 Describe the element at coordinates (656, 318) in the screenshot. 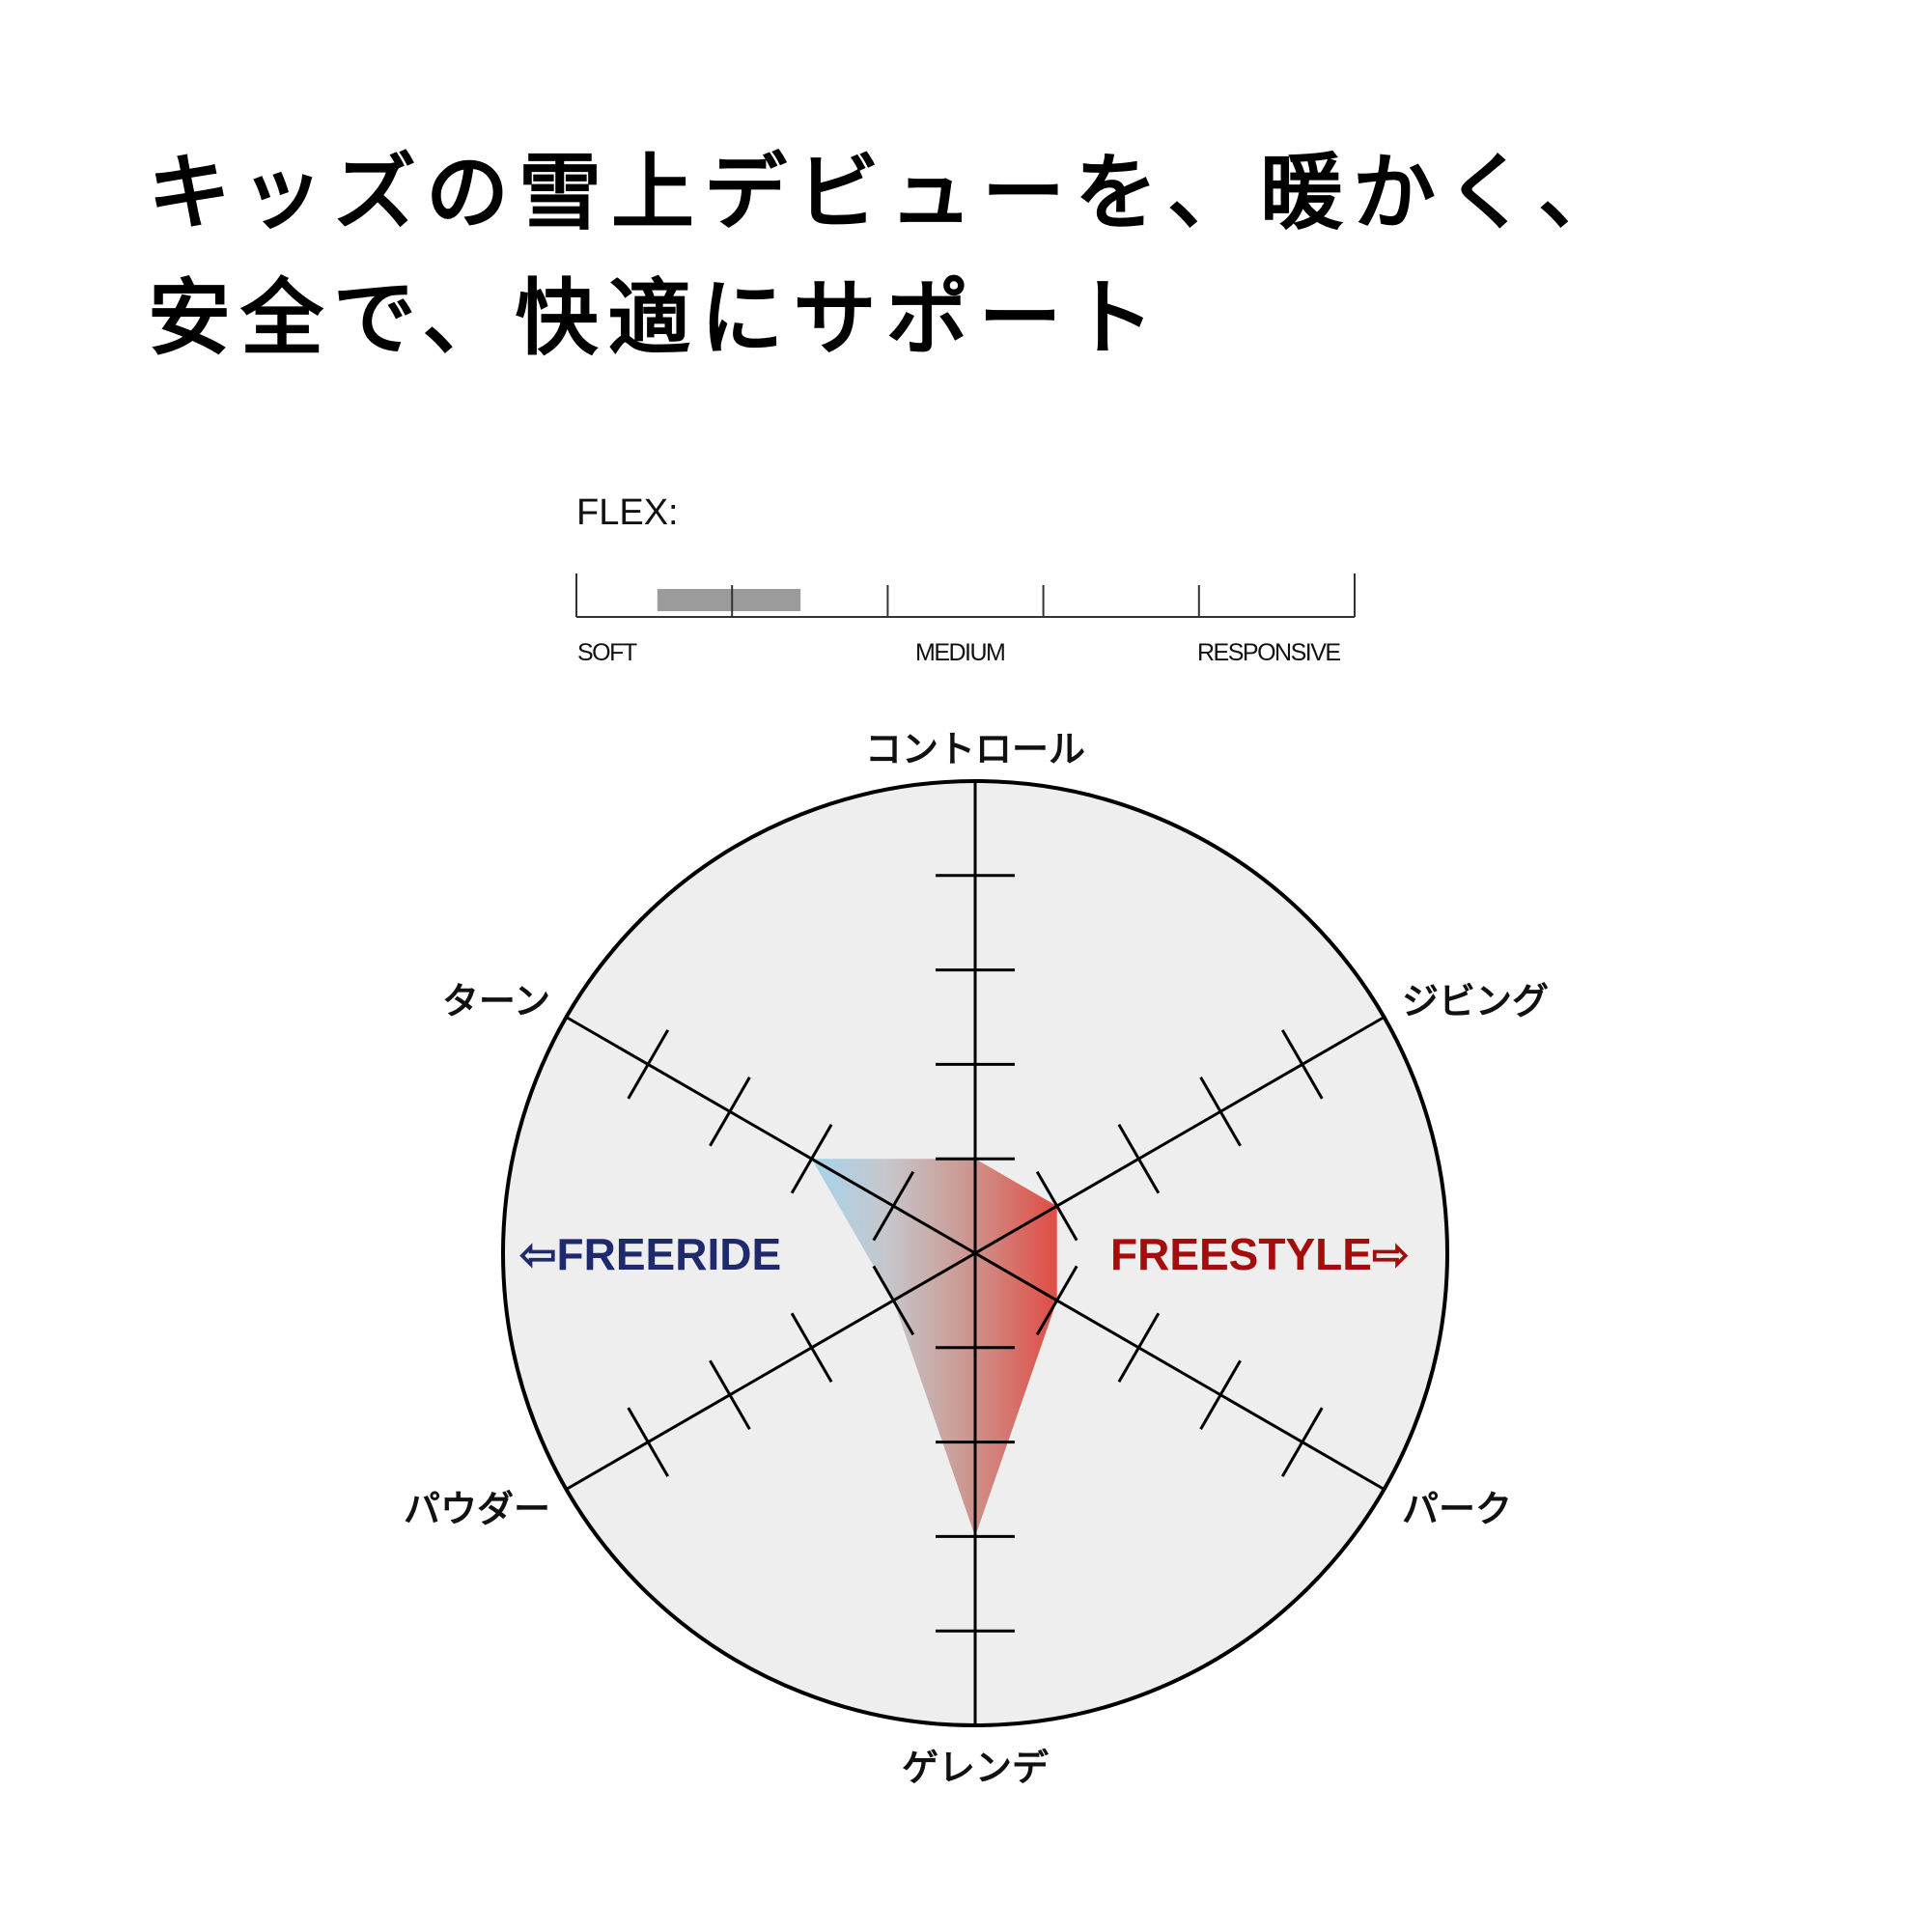

I see `headline-line-2: 安全で、快適にサポート` at that location.